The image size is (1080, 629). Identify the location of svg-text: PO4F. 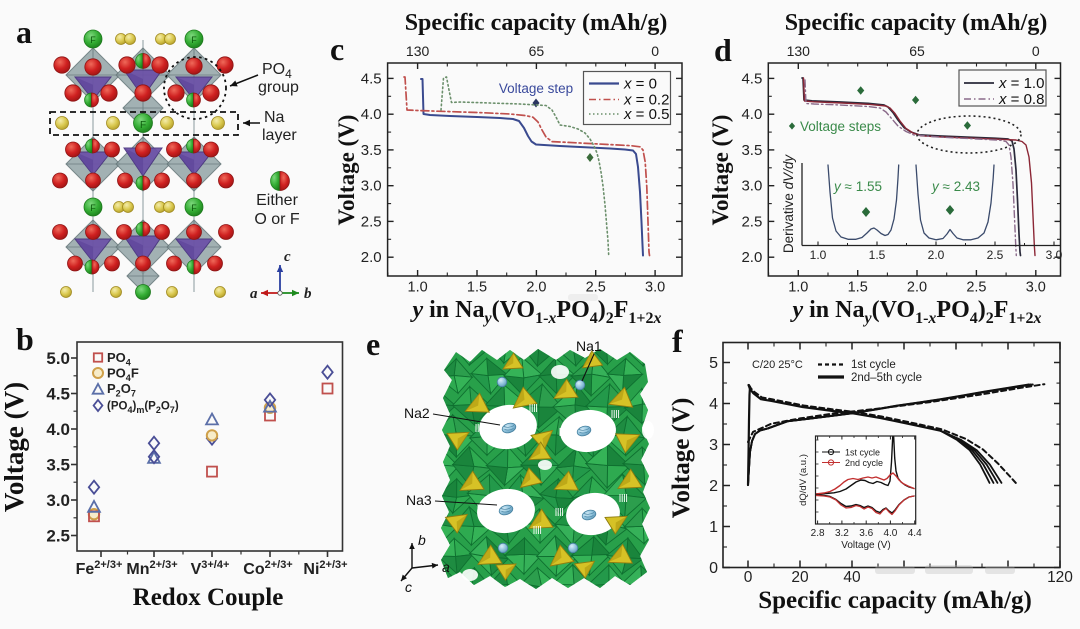
(123, 375).